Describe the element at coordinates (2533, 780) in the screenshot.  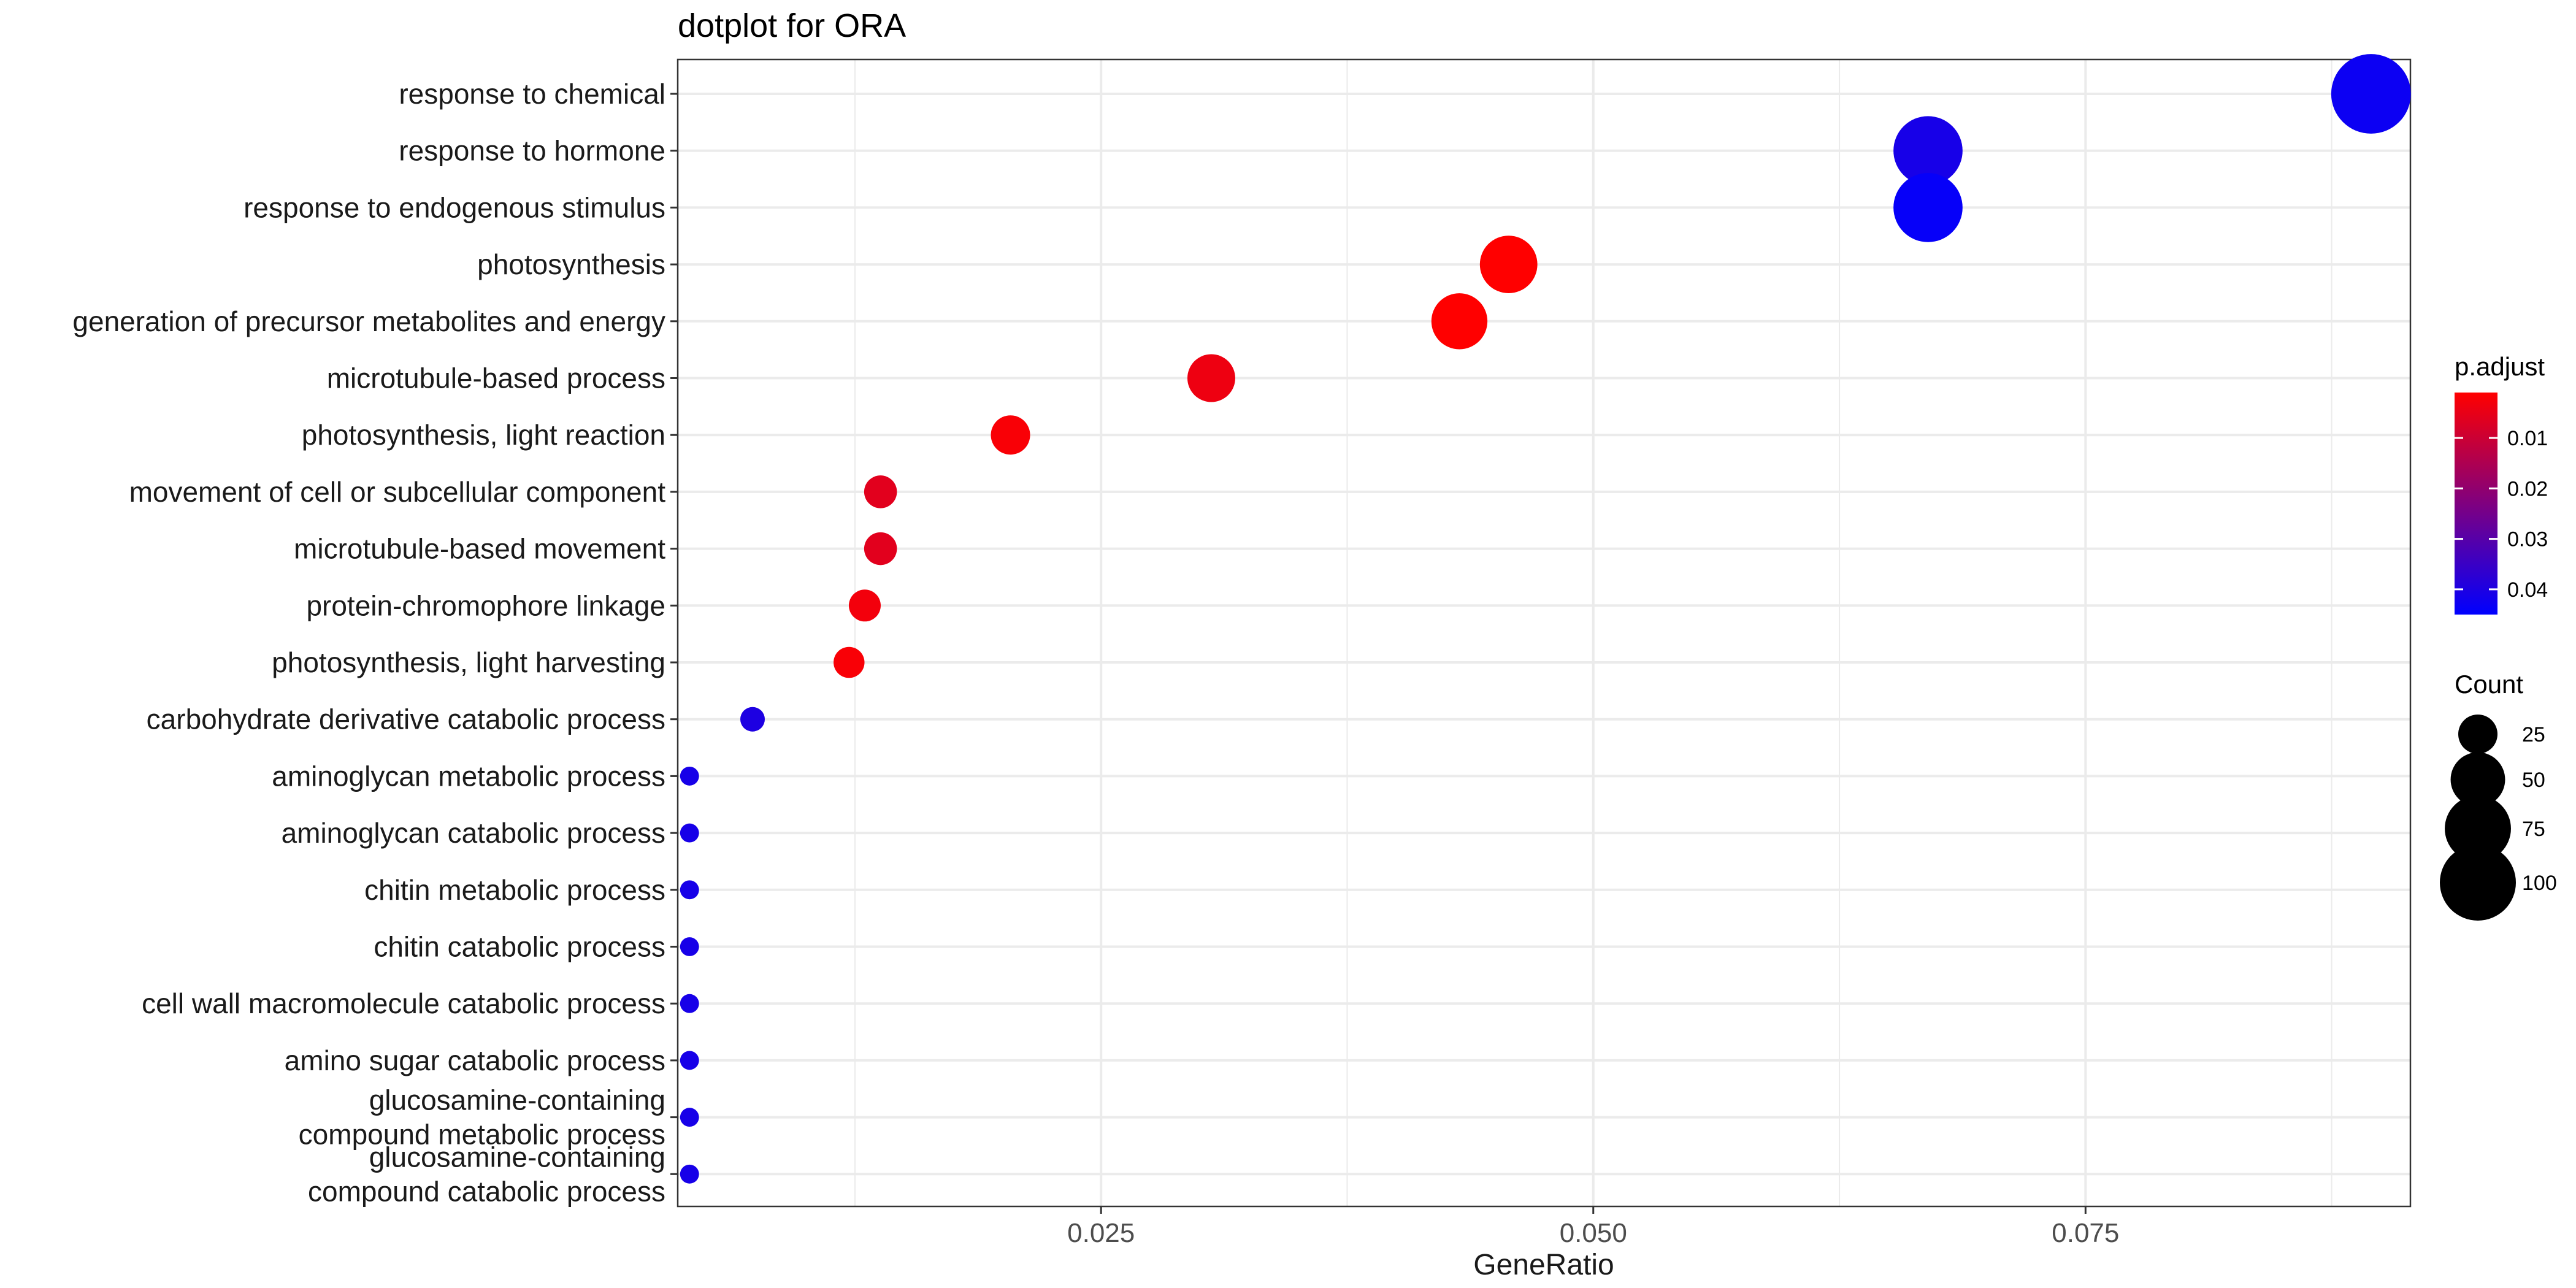
I see `size-legend-label: 50` at that location.